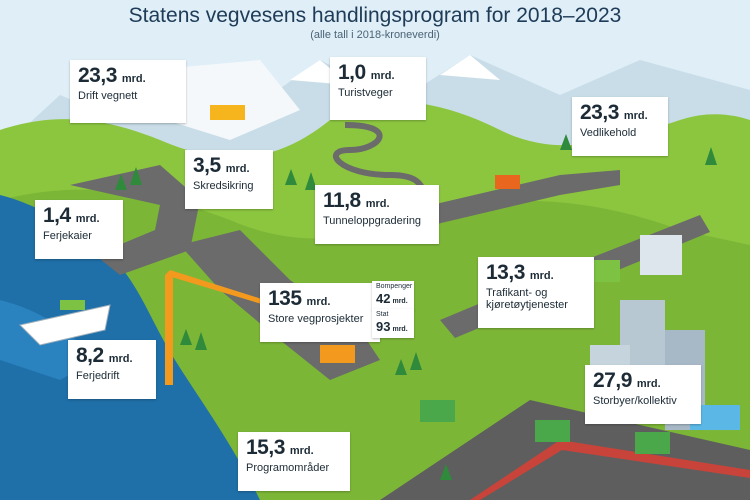 This screenshot has width=750, height=500. Describe the element at coordinates (372, 221) in the screenshot. I see `label: Tunneloppgradering` at that location.